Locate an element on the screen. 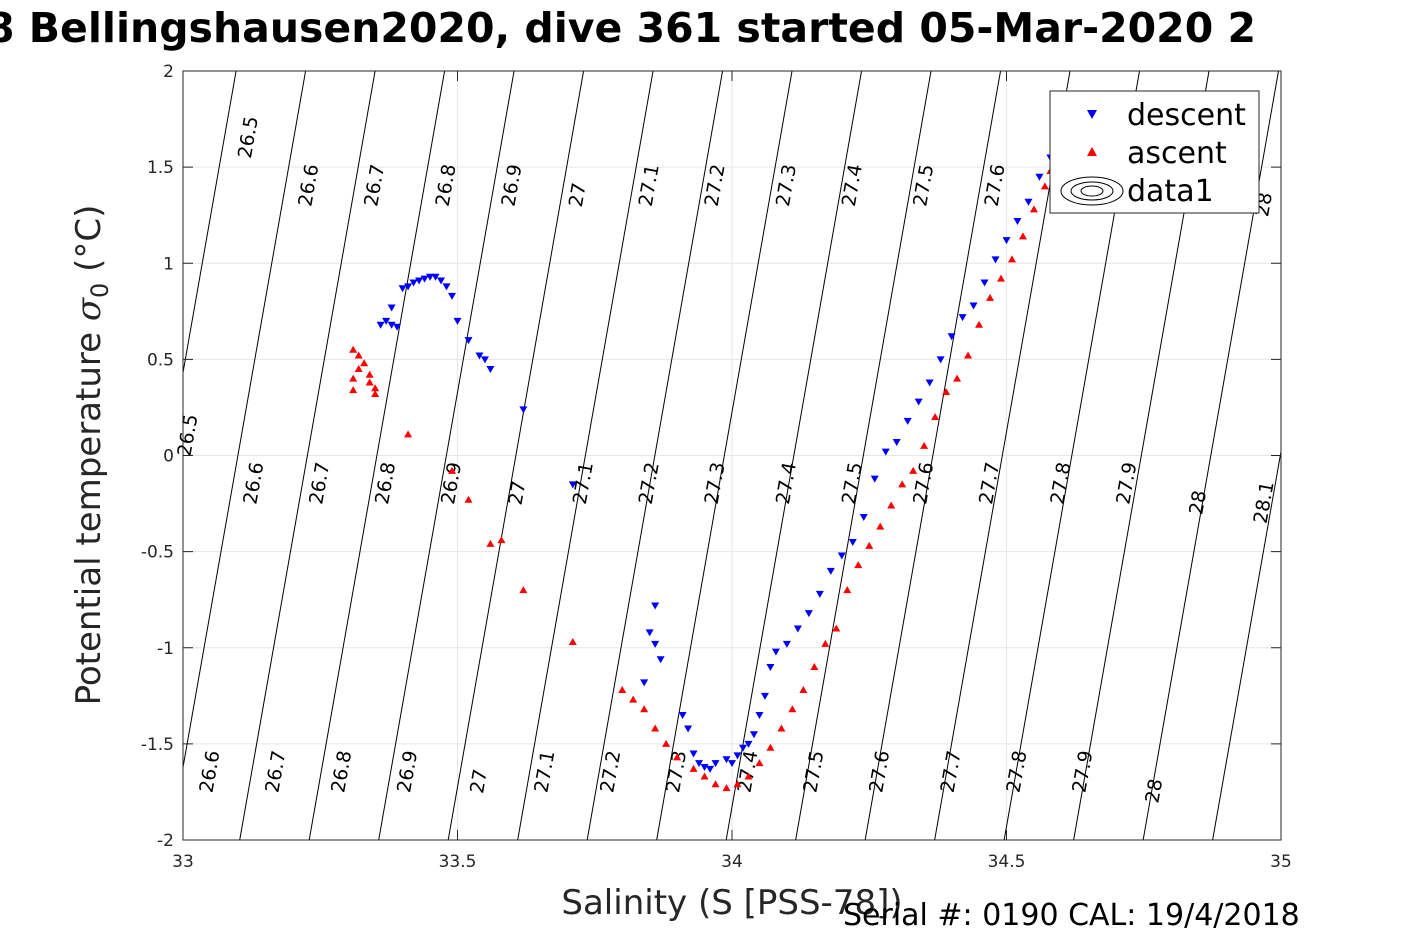  y-tick-label: 2 is located at coordinates (168, 72).